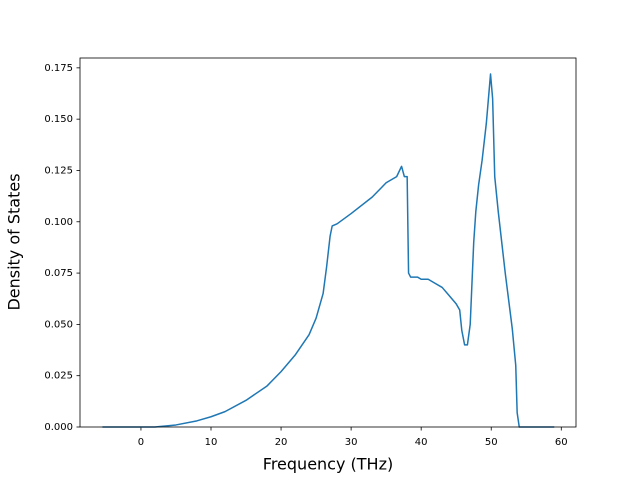  I want to click on y-tick-label: 0.050, so click(58, 324).